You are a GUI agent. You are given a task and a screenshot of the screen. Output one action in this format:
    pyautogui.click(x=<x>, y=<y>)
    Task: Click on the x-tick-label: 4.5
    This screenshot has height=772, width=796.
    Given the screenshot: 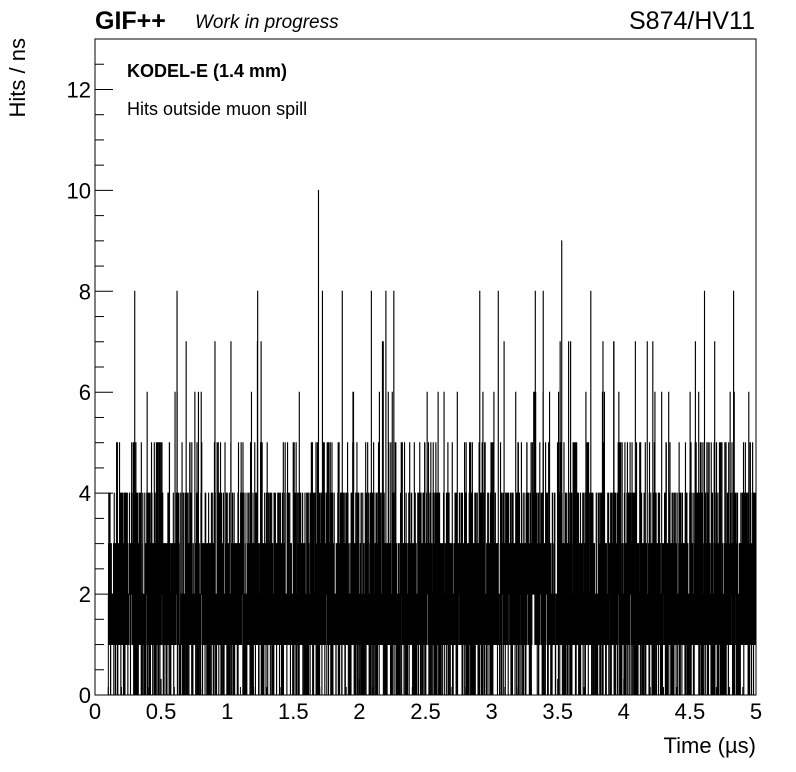 What is the action you would take?
    pyautogui.click(x=690, y=711)
    